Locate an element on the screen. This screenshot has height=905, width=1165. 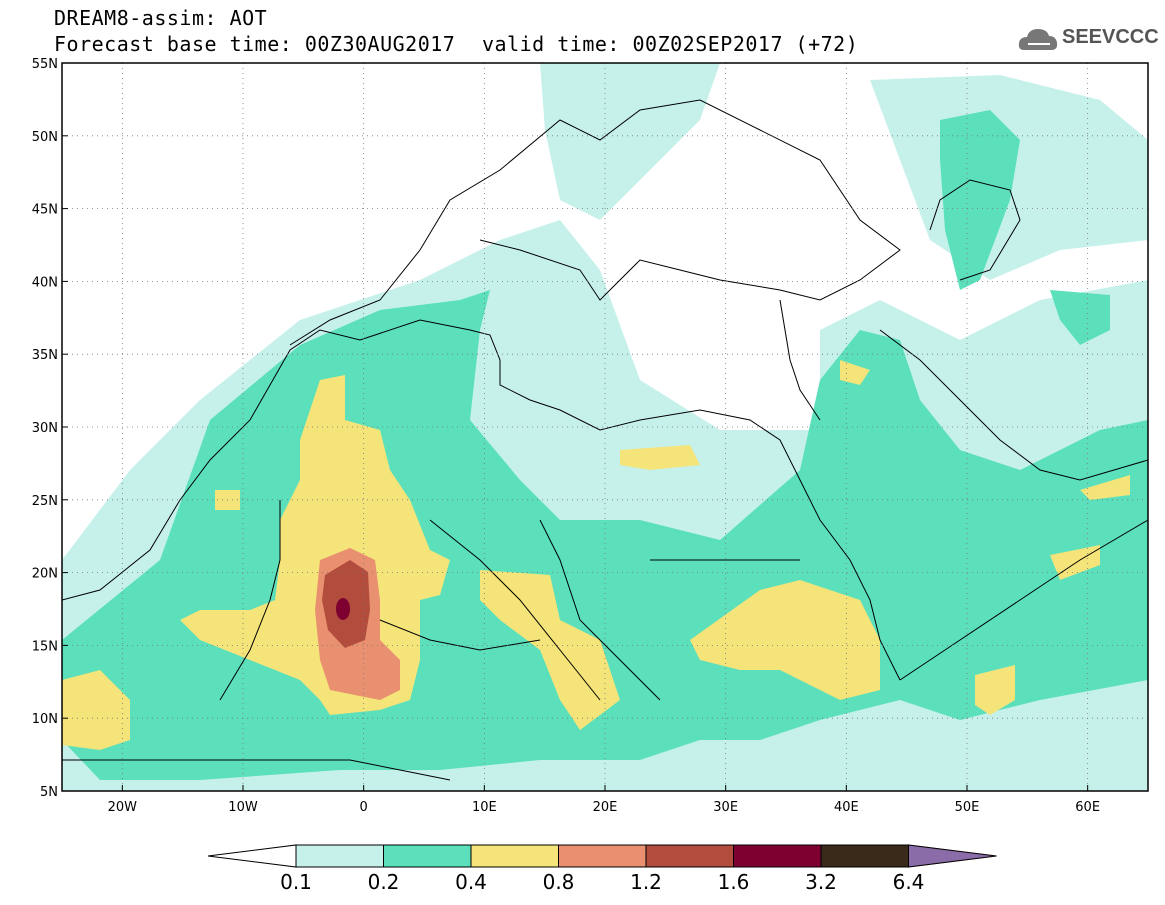
colorbar-label: 1.2 is located at coordinates (646, 882).